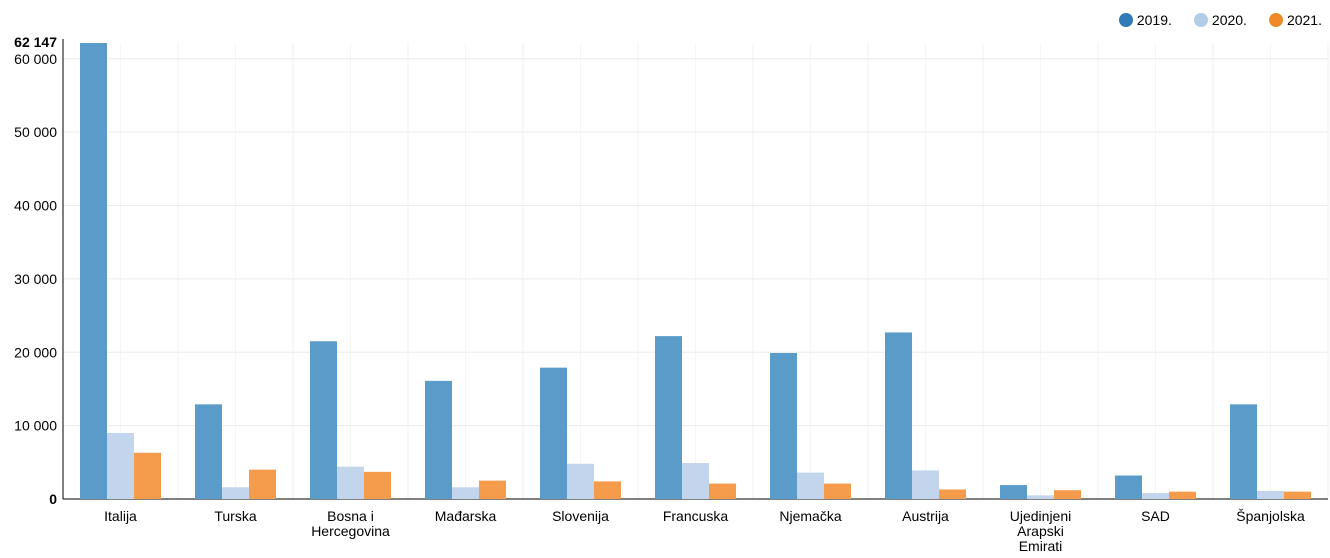  I want to click on x-tick-label: Španjolska, so click(1270, 516).